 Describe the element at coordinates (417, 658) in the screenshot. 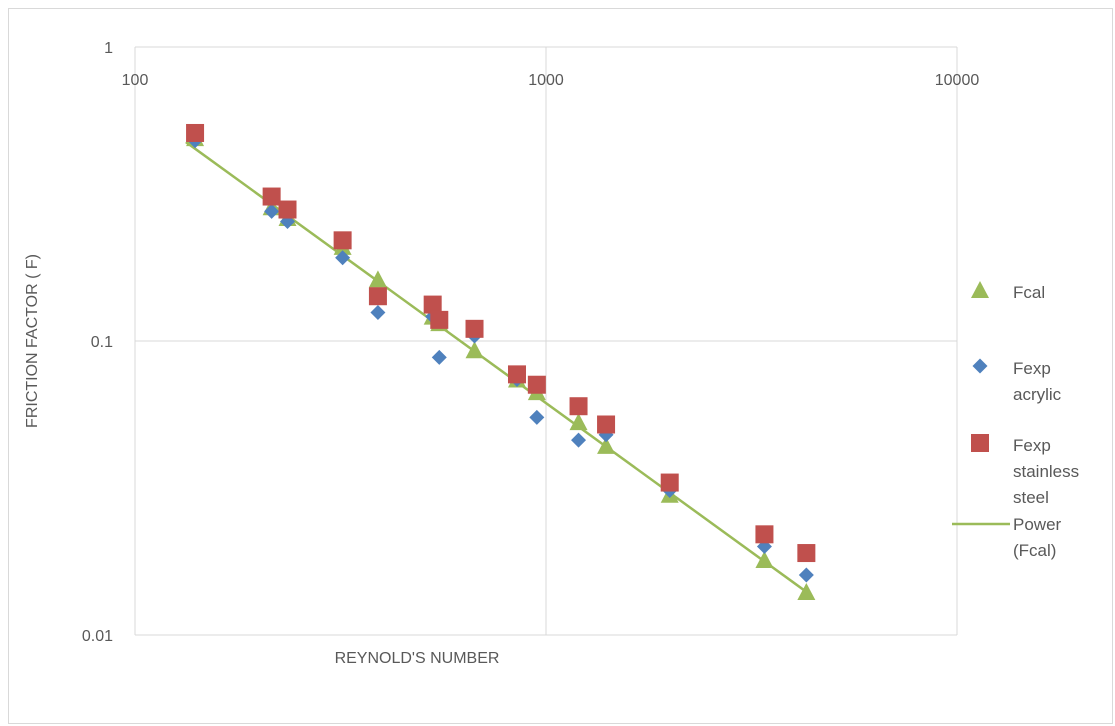

I see `x-axis-title: REYNOLD'S NUMBER` at that location.